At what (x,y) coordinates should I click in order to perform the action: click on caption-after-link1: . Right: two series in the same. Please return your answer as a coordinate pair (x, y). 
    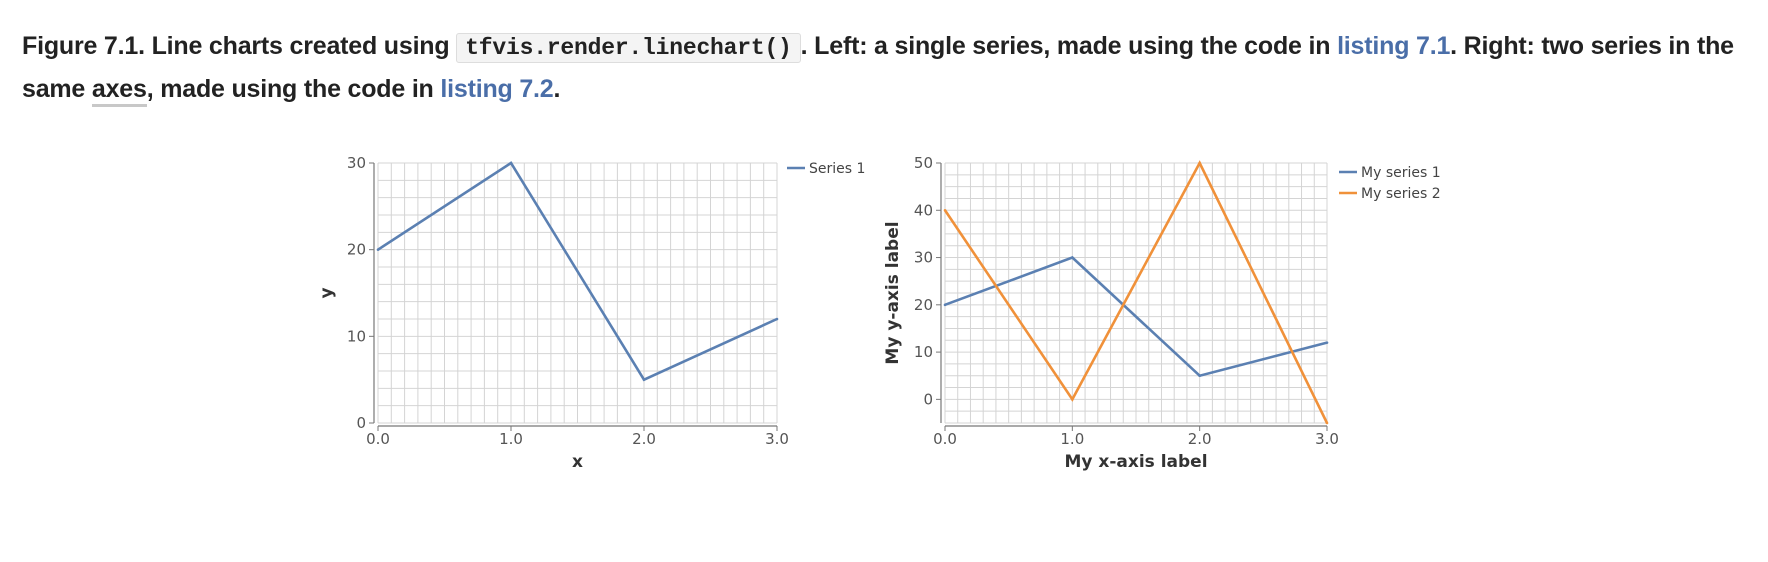
    Looking at the image, I should click on (878, 67).